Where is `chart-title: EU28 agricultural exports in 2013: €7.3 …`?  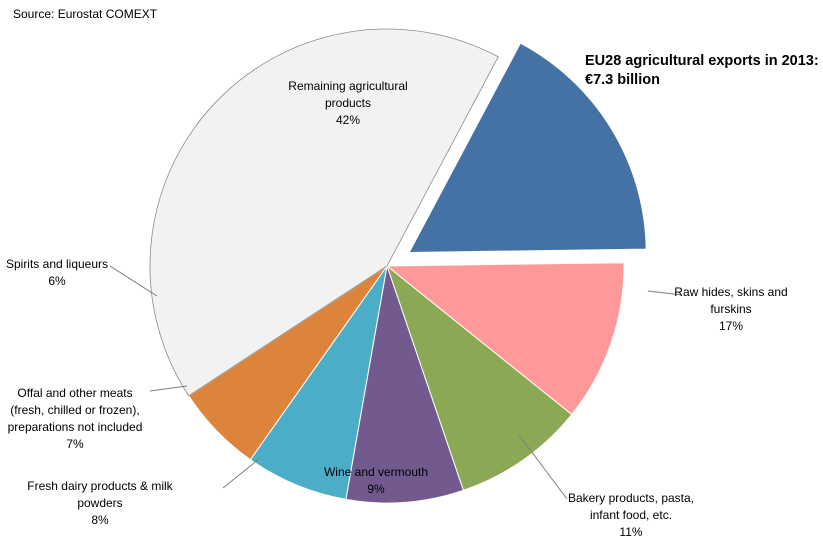
chart-title: EU28 agricultural exports in 2013: €7.3 … is located at coordinates (703, 71).